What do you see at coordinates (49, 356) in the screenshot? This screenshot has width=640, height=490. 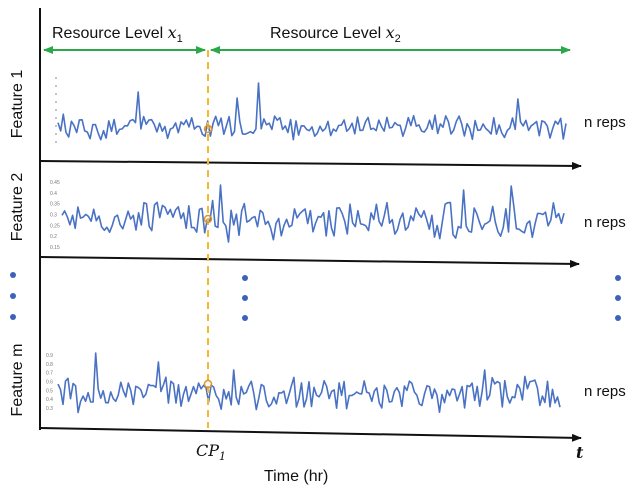 I see `tick-label: 0.9` at bounding box center [49, 356].